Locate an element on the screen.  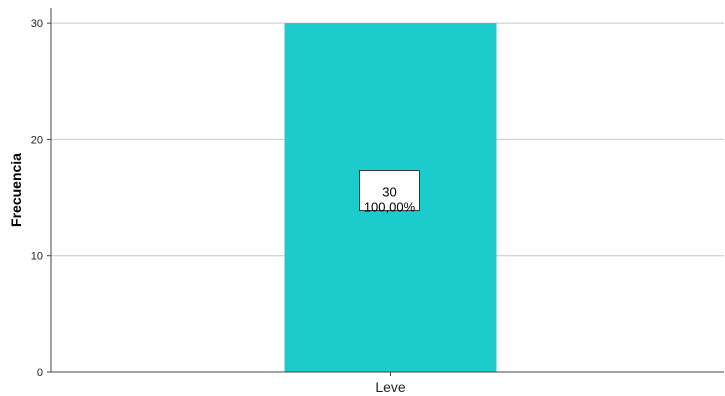
data-label-percent: 100,00% is located at coordinates (390, 207).